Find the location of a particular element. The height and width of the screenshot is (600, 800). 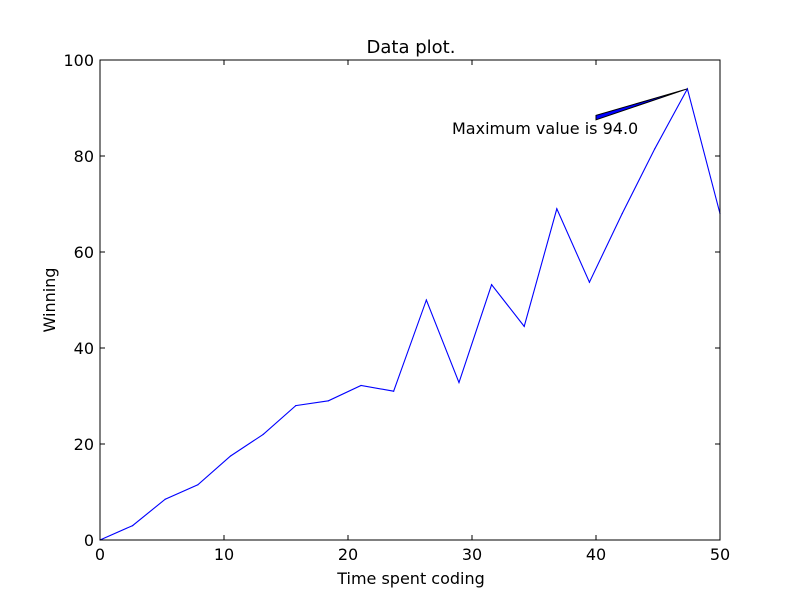

annotation-arrow is located at coordinates (641, 104).